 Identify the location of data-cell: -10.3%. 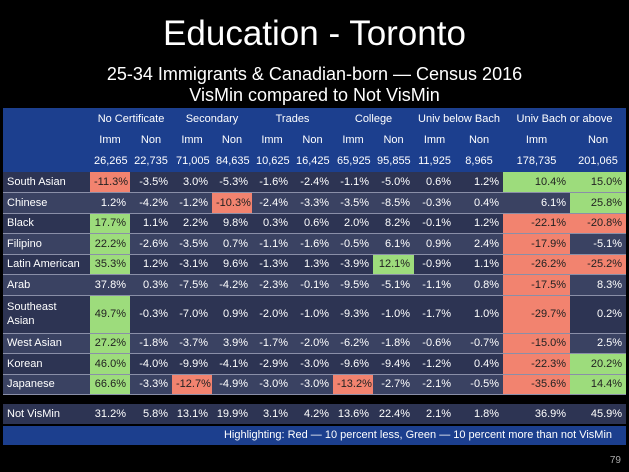
(232, 203).